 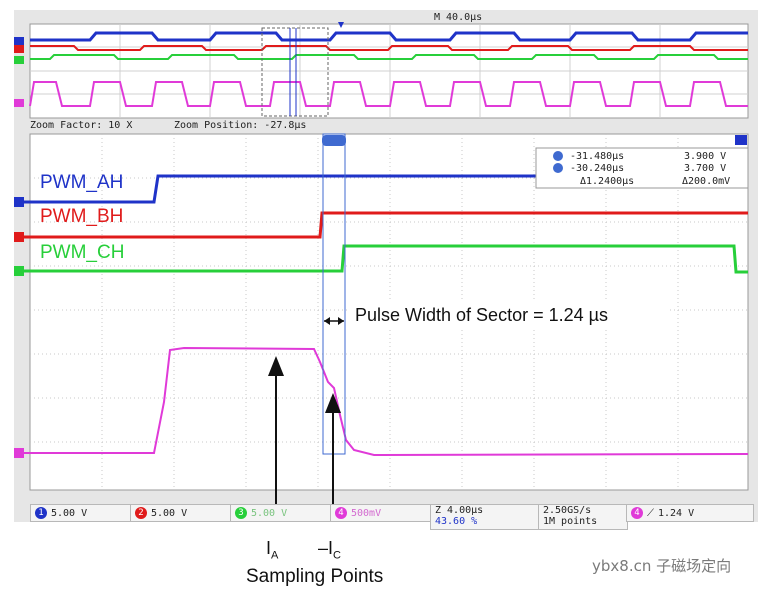 What do you see at coordinates (676, 513) in the screenshot?
I see `trigger-level: 1.24 V` at bounding box center [676, 513].